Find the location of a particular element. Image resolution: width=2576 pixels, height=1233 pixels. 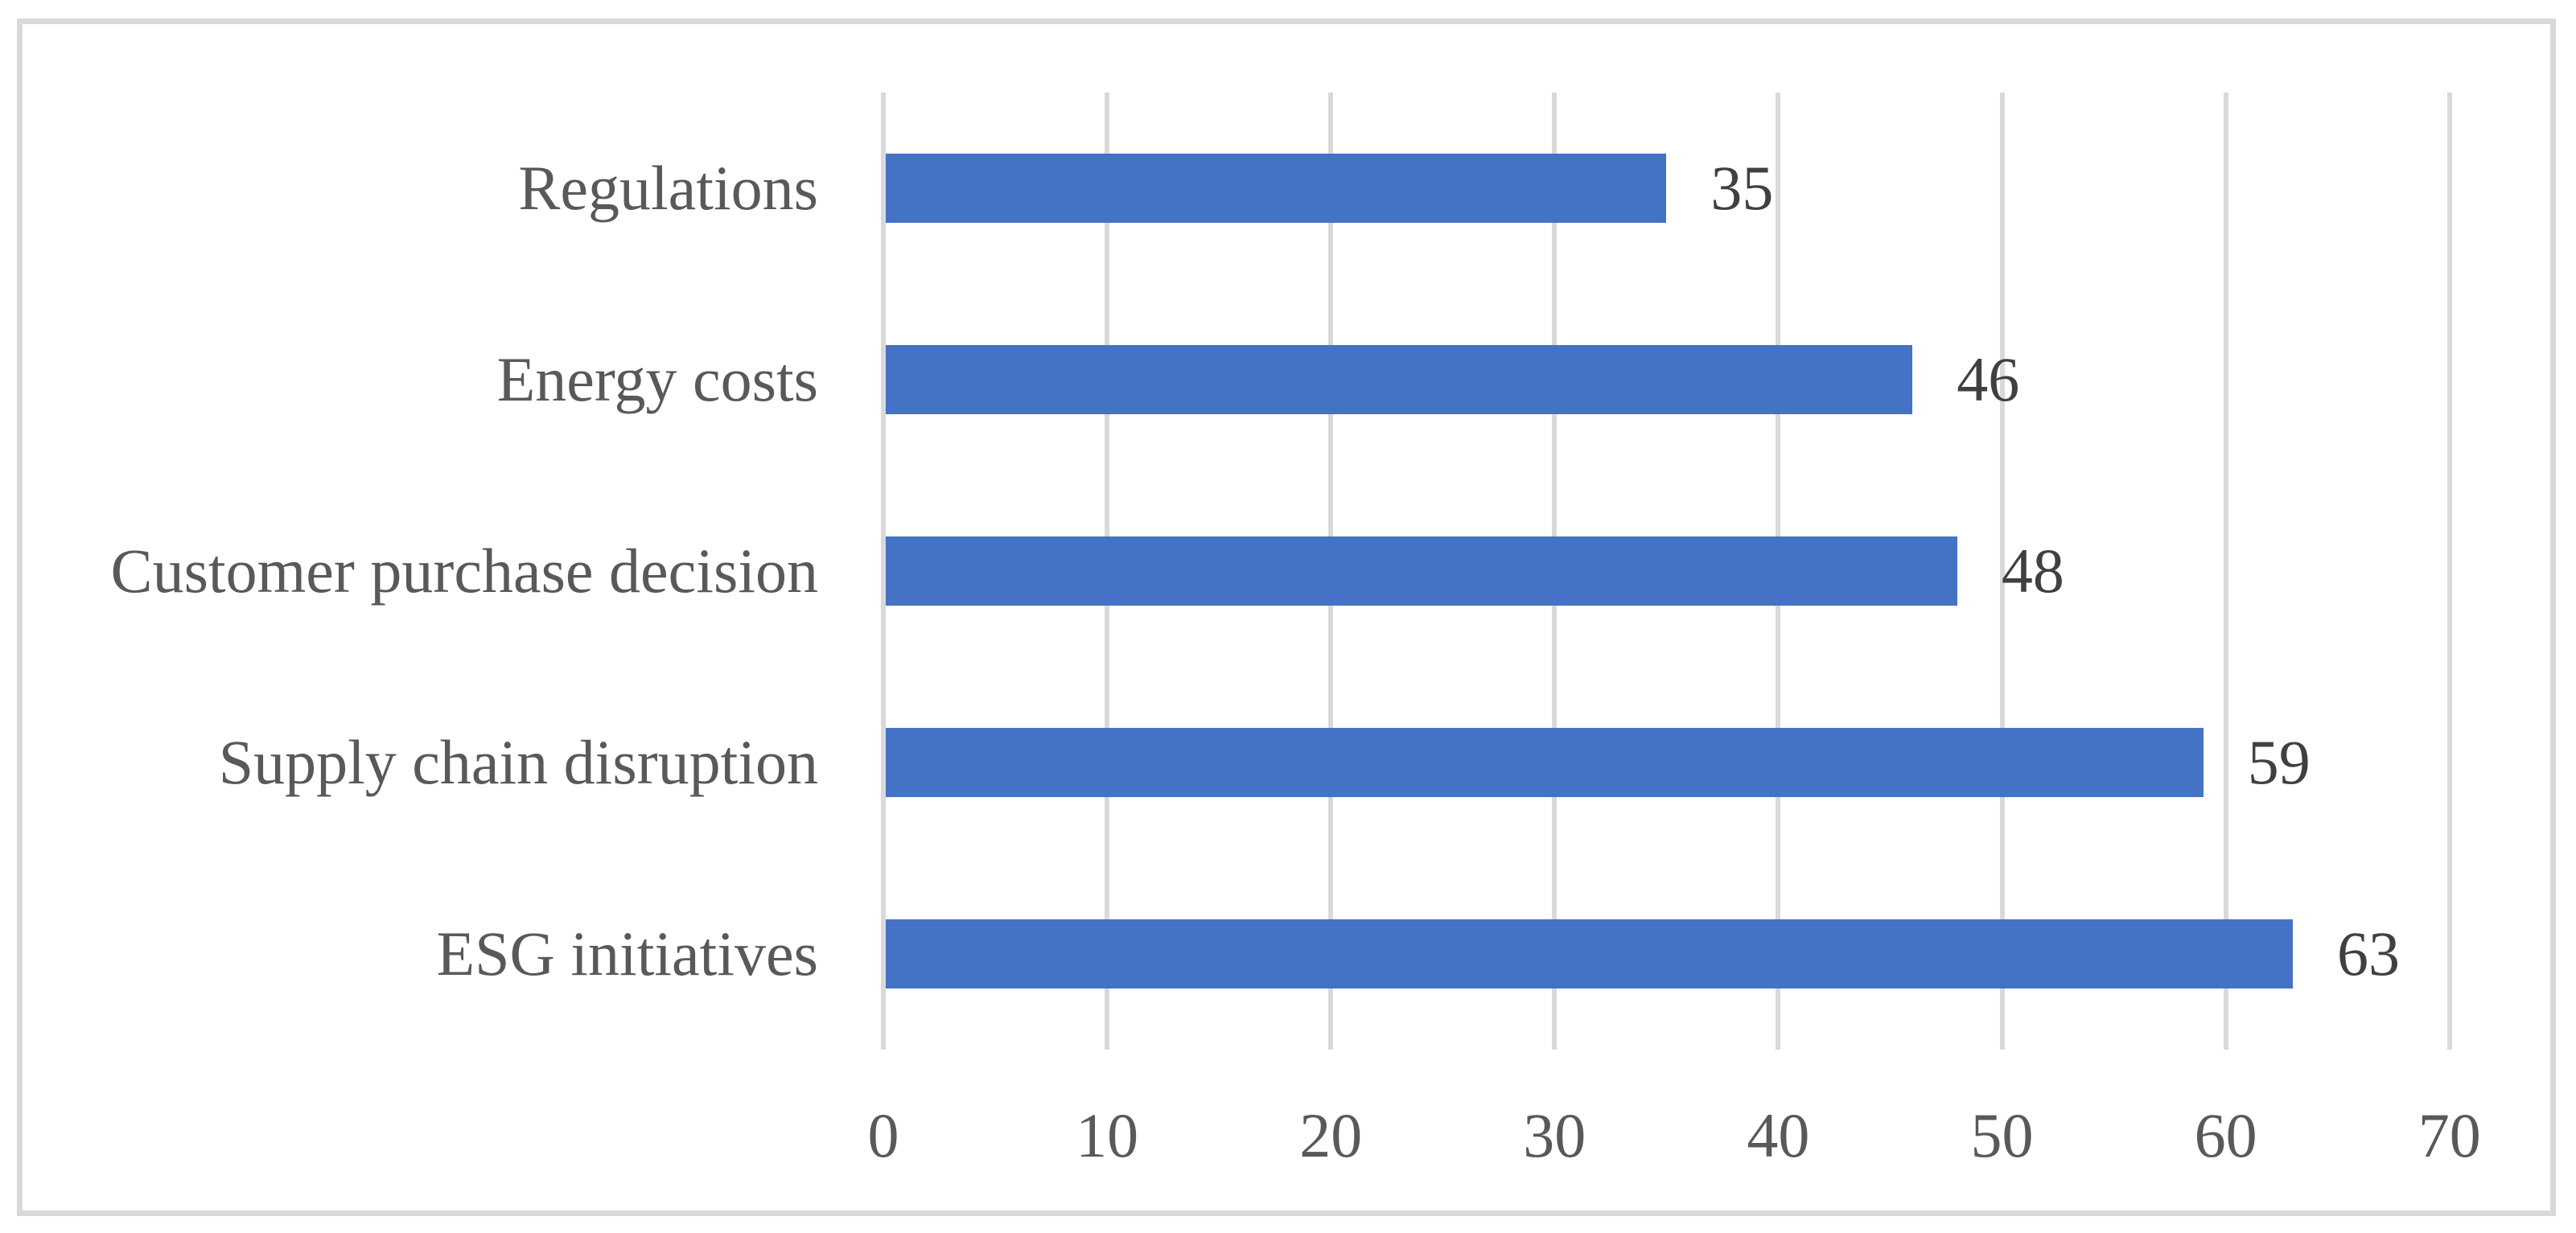

category-label-3: Supply chain disruption is located at coordinates (518, 762).